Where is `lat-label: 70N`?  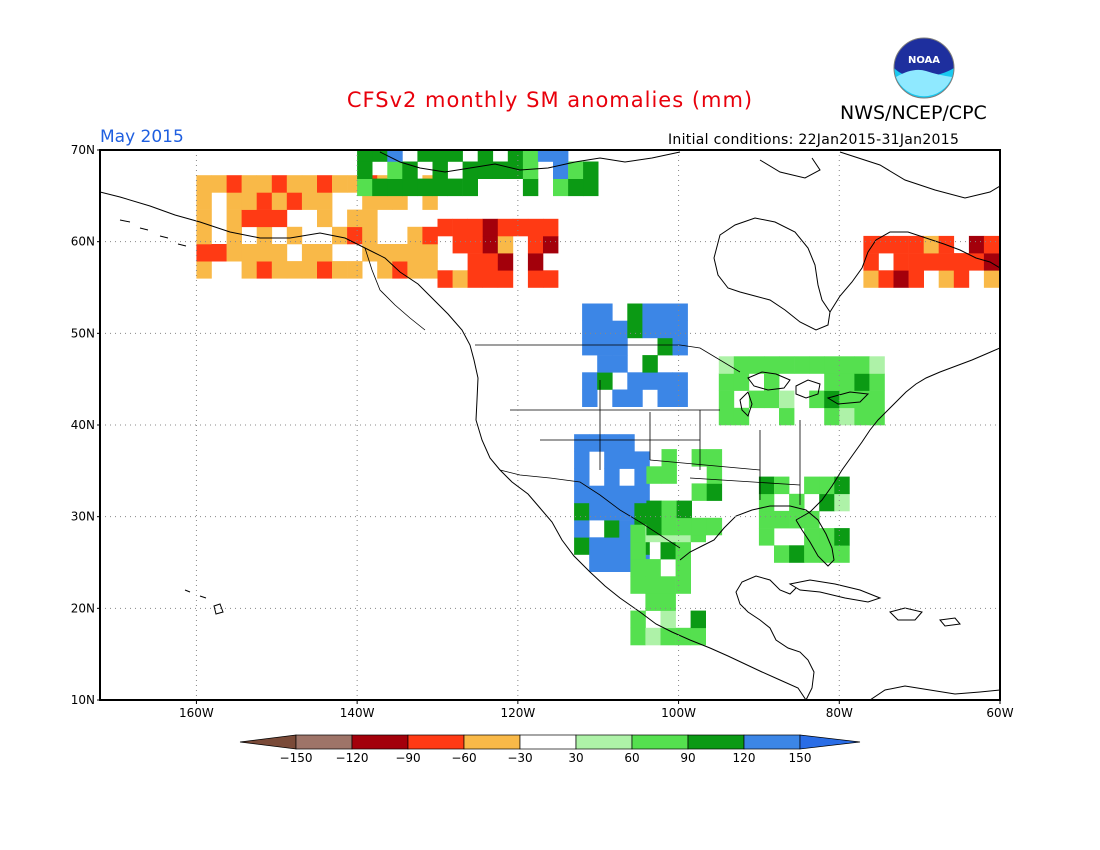
lat-label: 70N is located at coordinates (83, 150).